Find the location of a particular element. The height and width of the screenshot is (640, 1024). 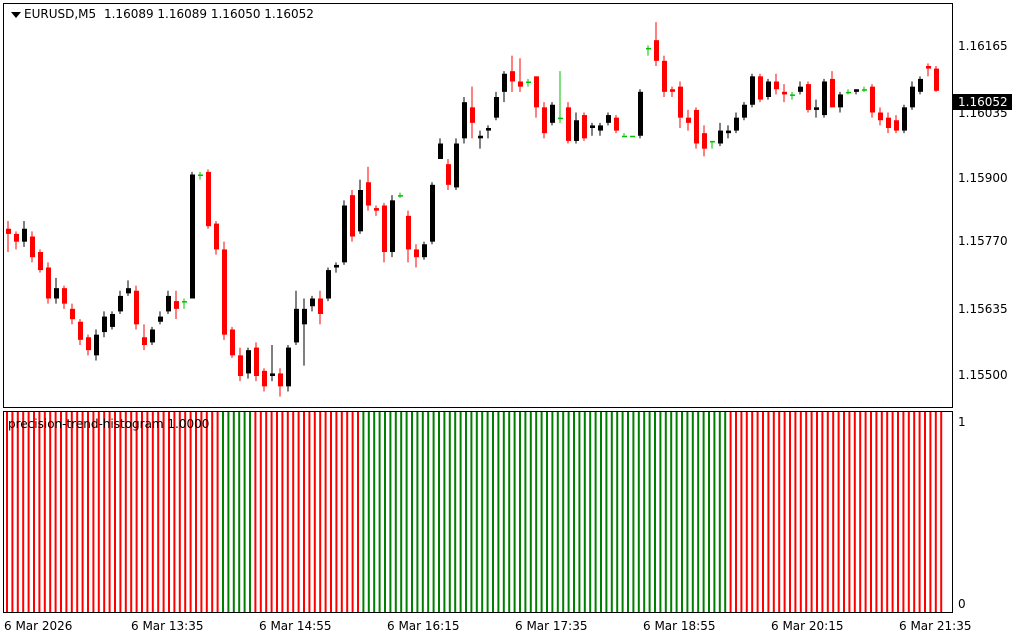

time-tick: 6 Mar 13:35 is located at coordinates (167, 626).